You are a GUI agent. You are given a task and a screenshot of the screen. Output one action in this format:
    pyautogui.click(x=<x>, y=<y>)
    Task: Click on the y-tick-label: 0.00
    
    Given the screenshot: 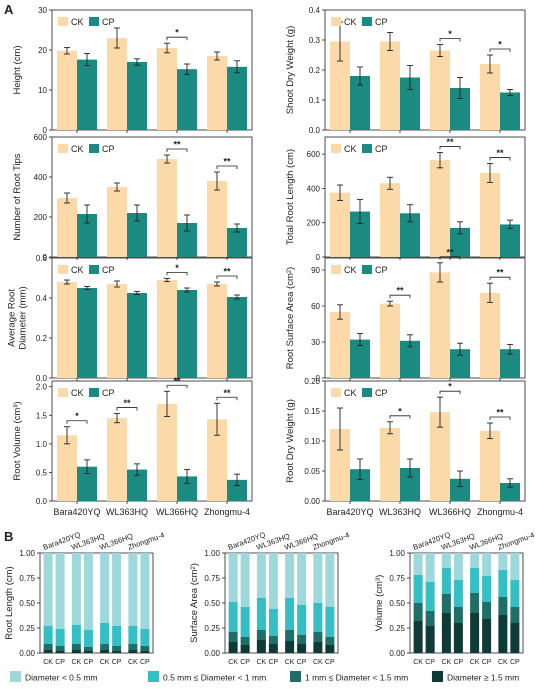 What is the action you would take?
    pyautogui.click(x=312, y=501)
    